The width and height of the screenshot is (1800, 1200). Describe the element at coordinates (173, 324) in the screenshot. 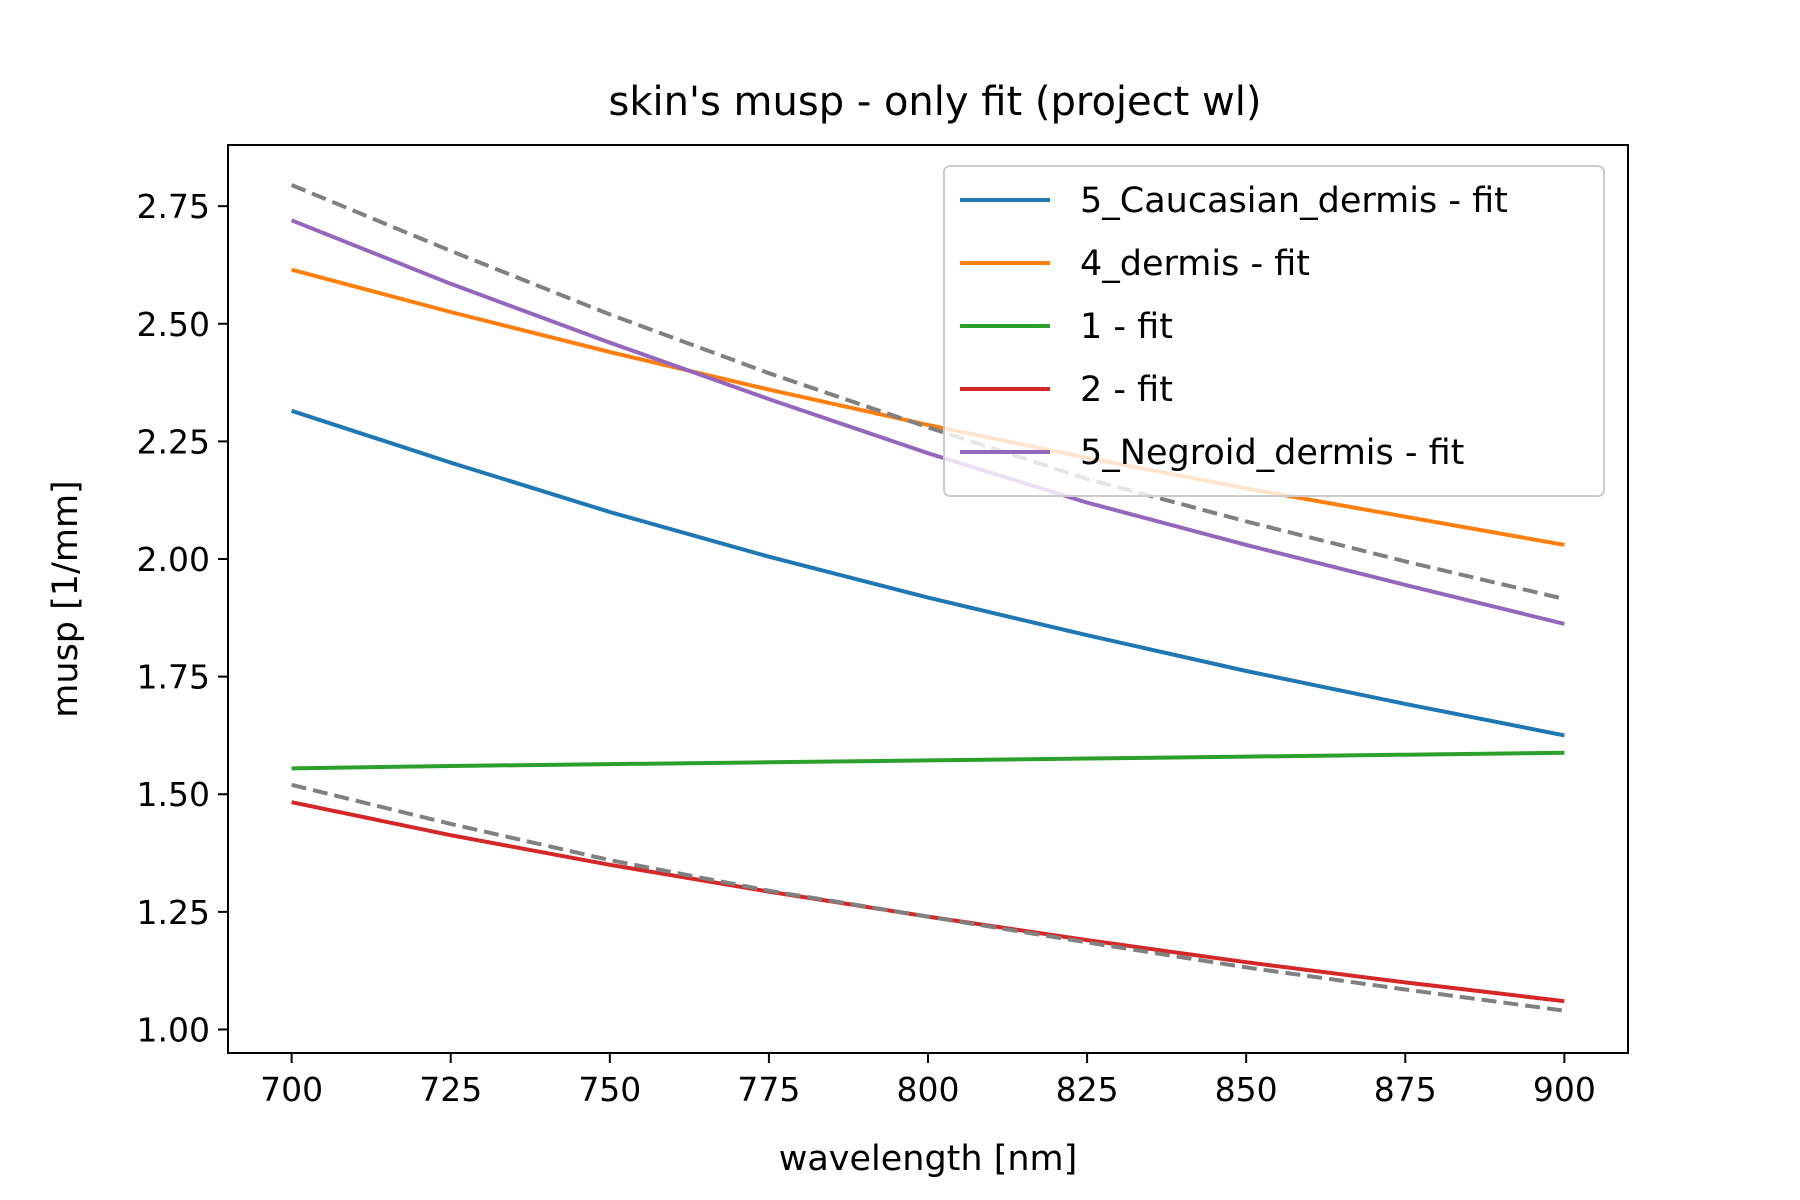

I see `y-tick-label: 2.50` at that location.